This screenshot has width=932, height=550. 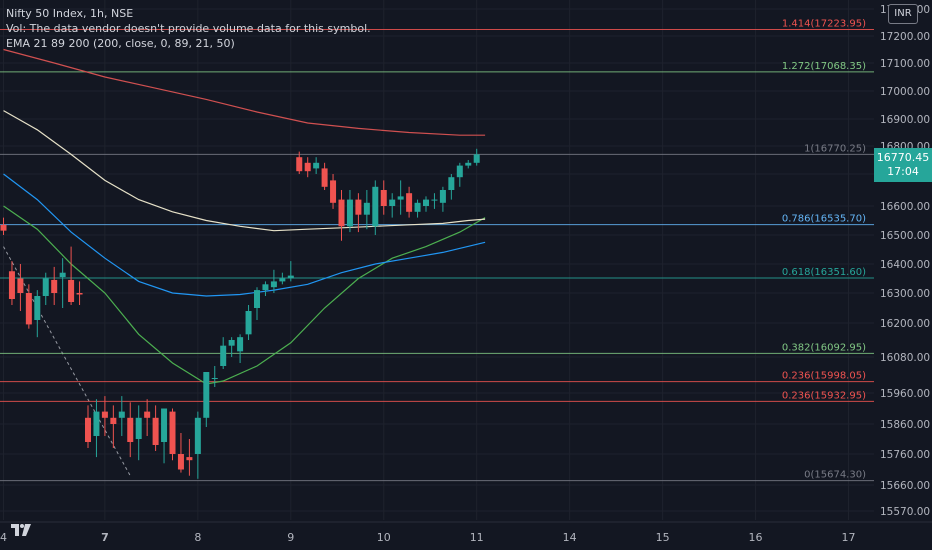 I want to click on price-axis-panel, so click(x=903, y=275).